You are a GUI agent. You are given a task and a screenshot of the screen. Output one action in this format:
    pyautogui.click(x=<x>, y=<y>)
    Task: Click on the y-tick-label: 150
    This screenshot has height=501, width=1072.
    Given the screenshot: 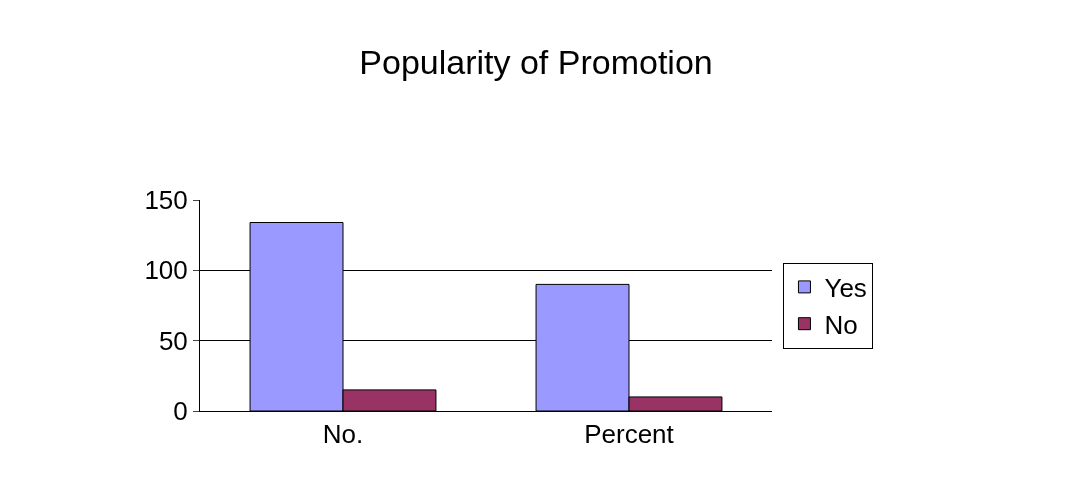 What is the action you would take?
    pyautogui.click(x=166, y=200)
    